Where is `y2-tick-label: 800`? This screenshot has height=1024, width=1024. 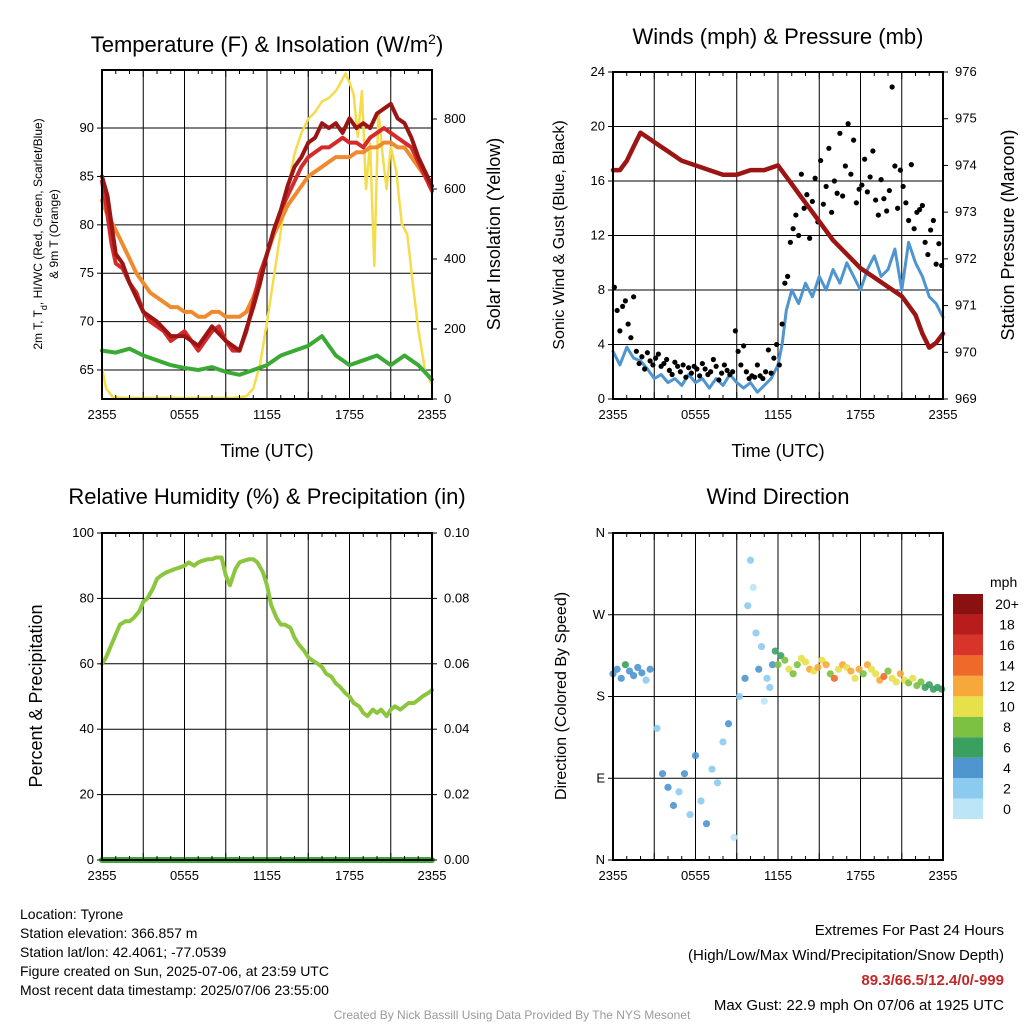
y2-tick-label: 800 is located at coordinates (455, 118).